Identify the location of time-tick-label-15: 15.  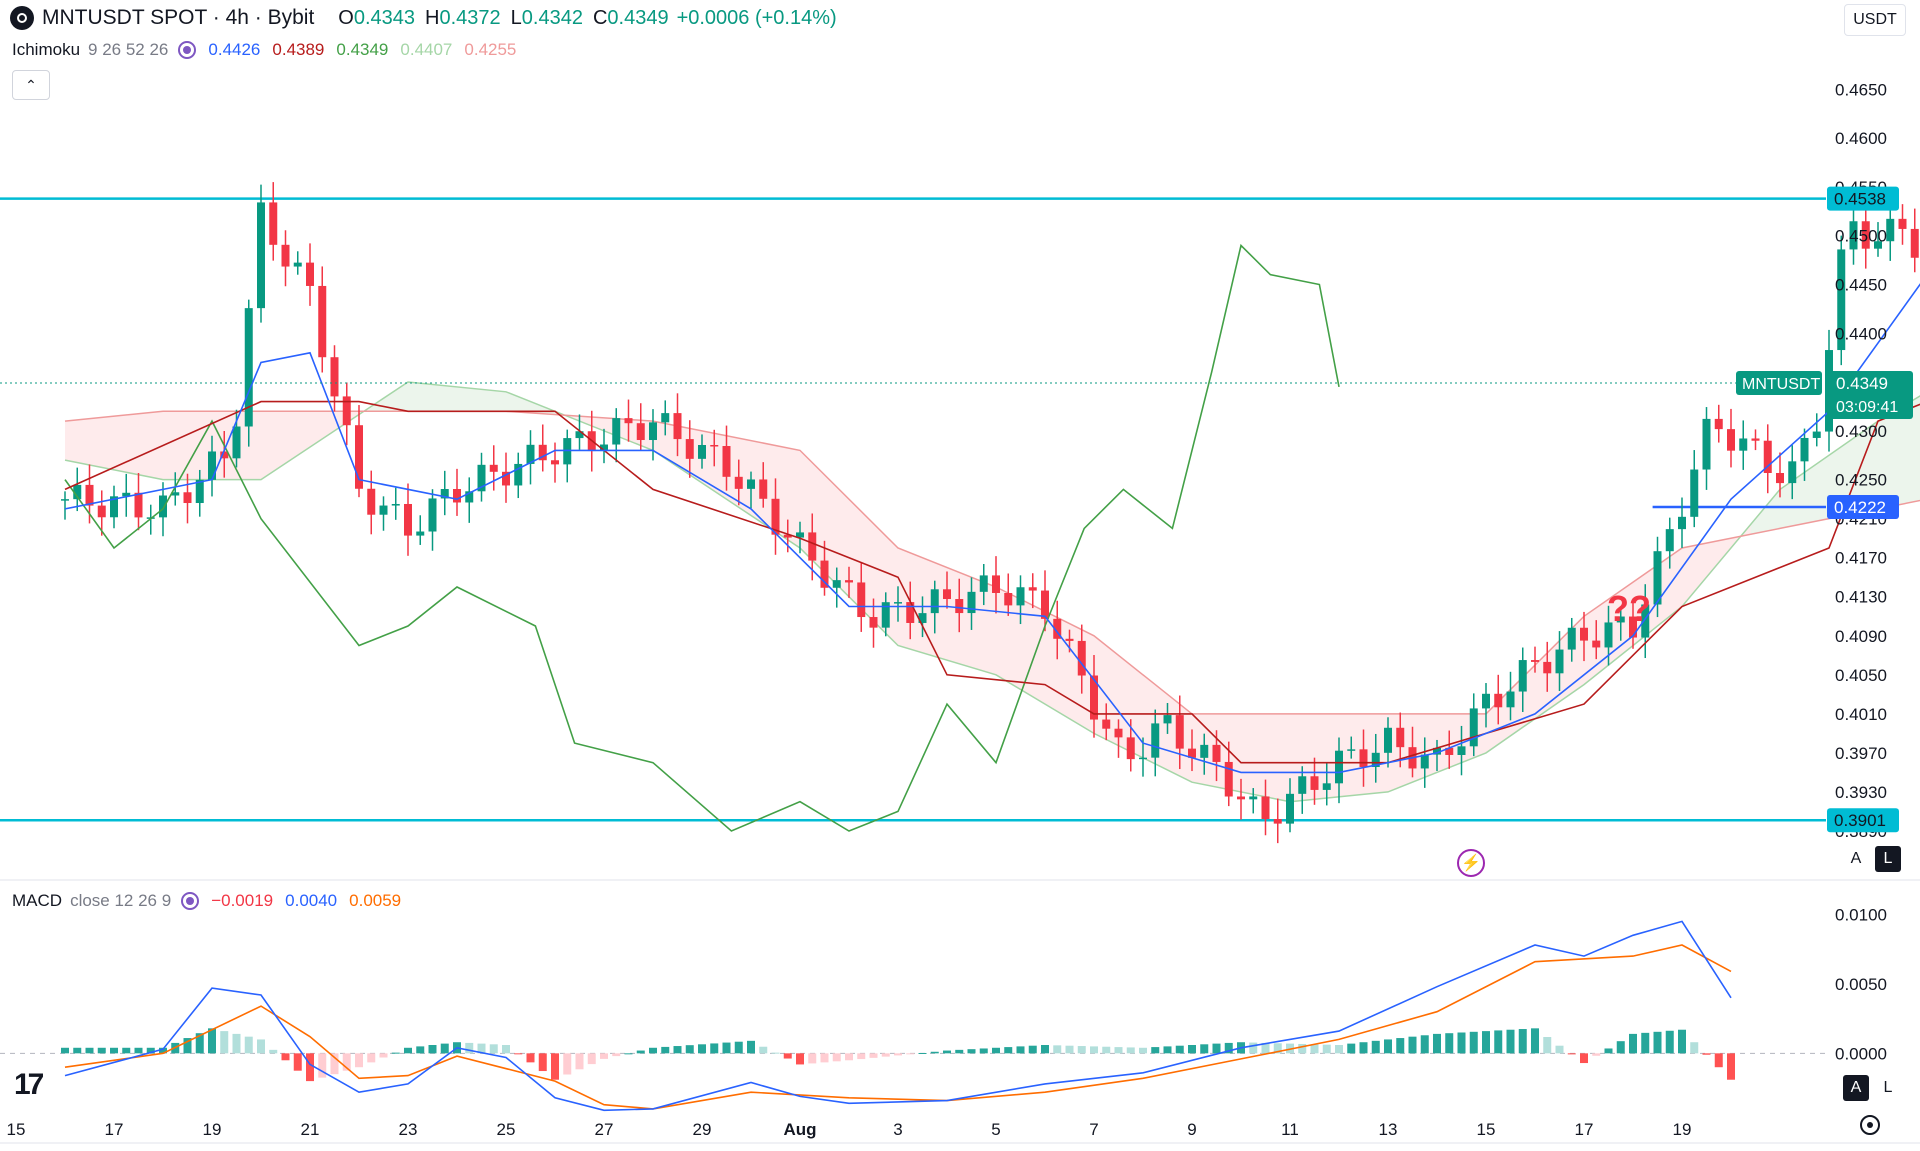
(1486, 1129).